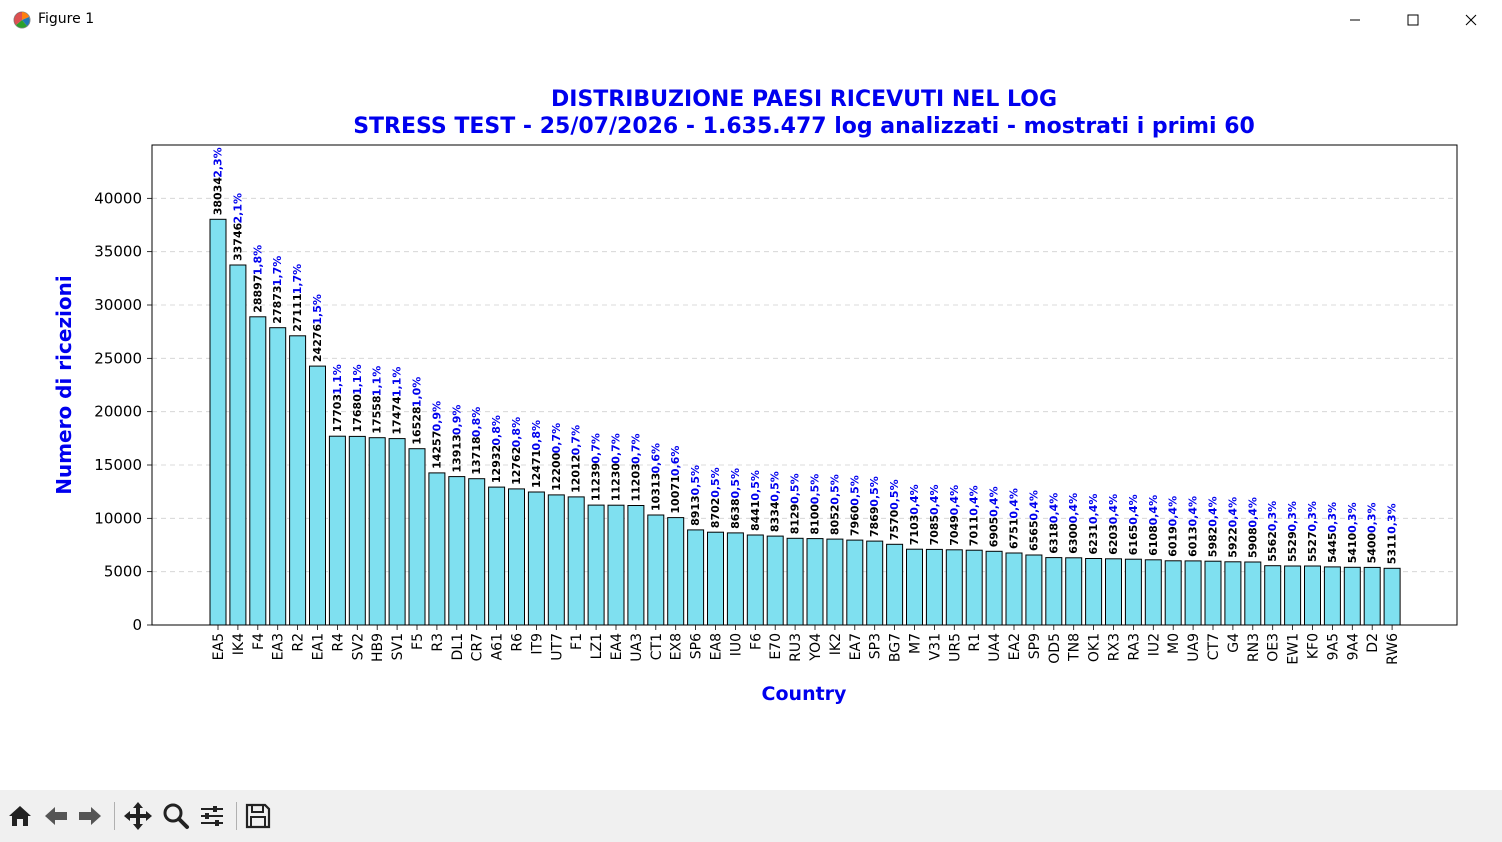 Image resolution: width=1502 pixels, height=842 pixels. I want to click on x-tick-label: IU2, so click(1154, 644).